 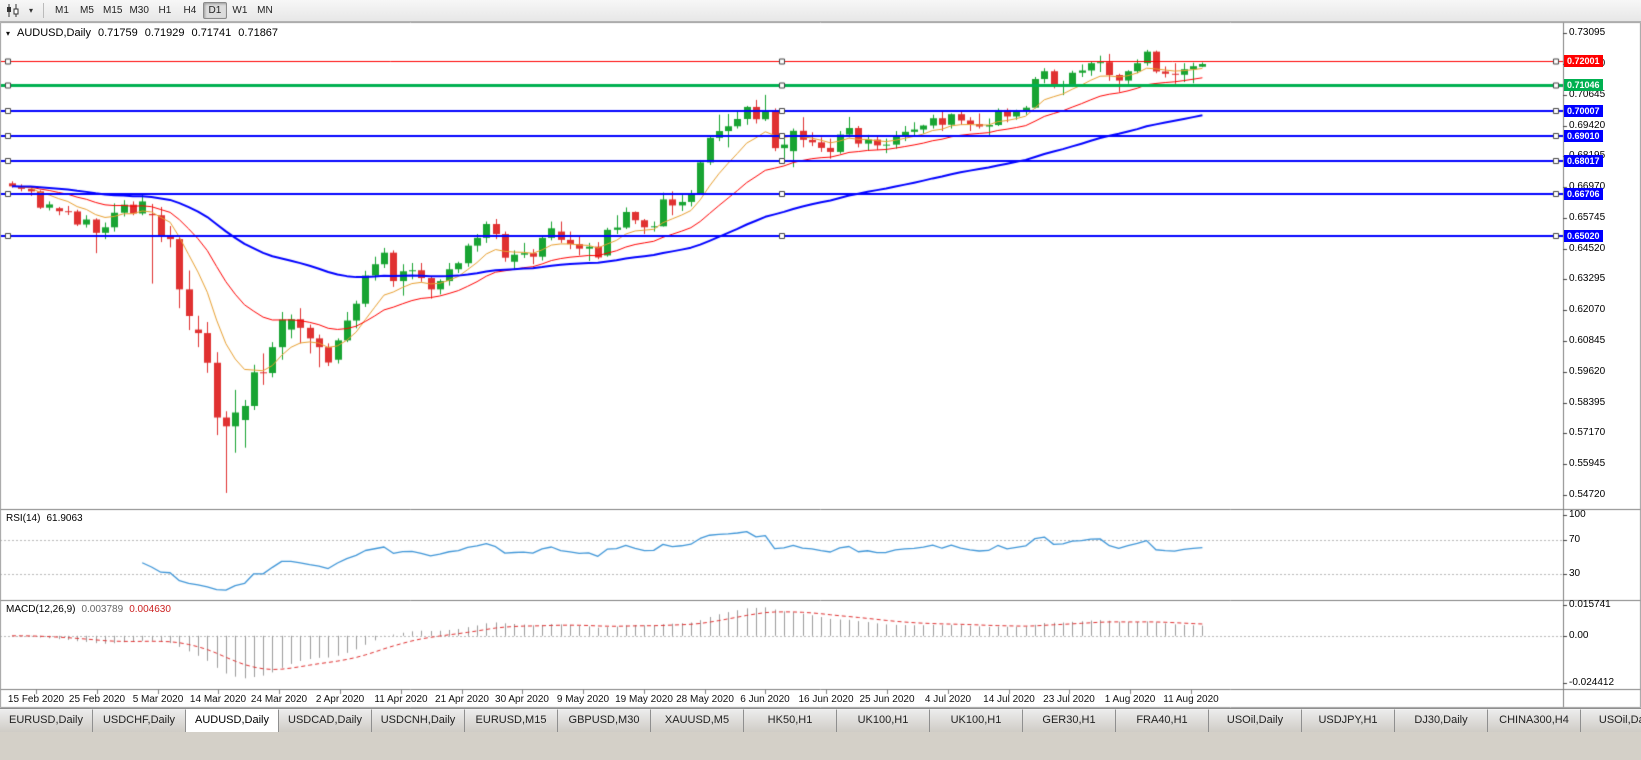 I want to click on price-tick-label: 0.58395, so click(x=1587, y=402).